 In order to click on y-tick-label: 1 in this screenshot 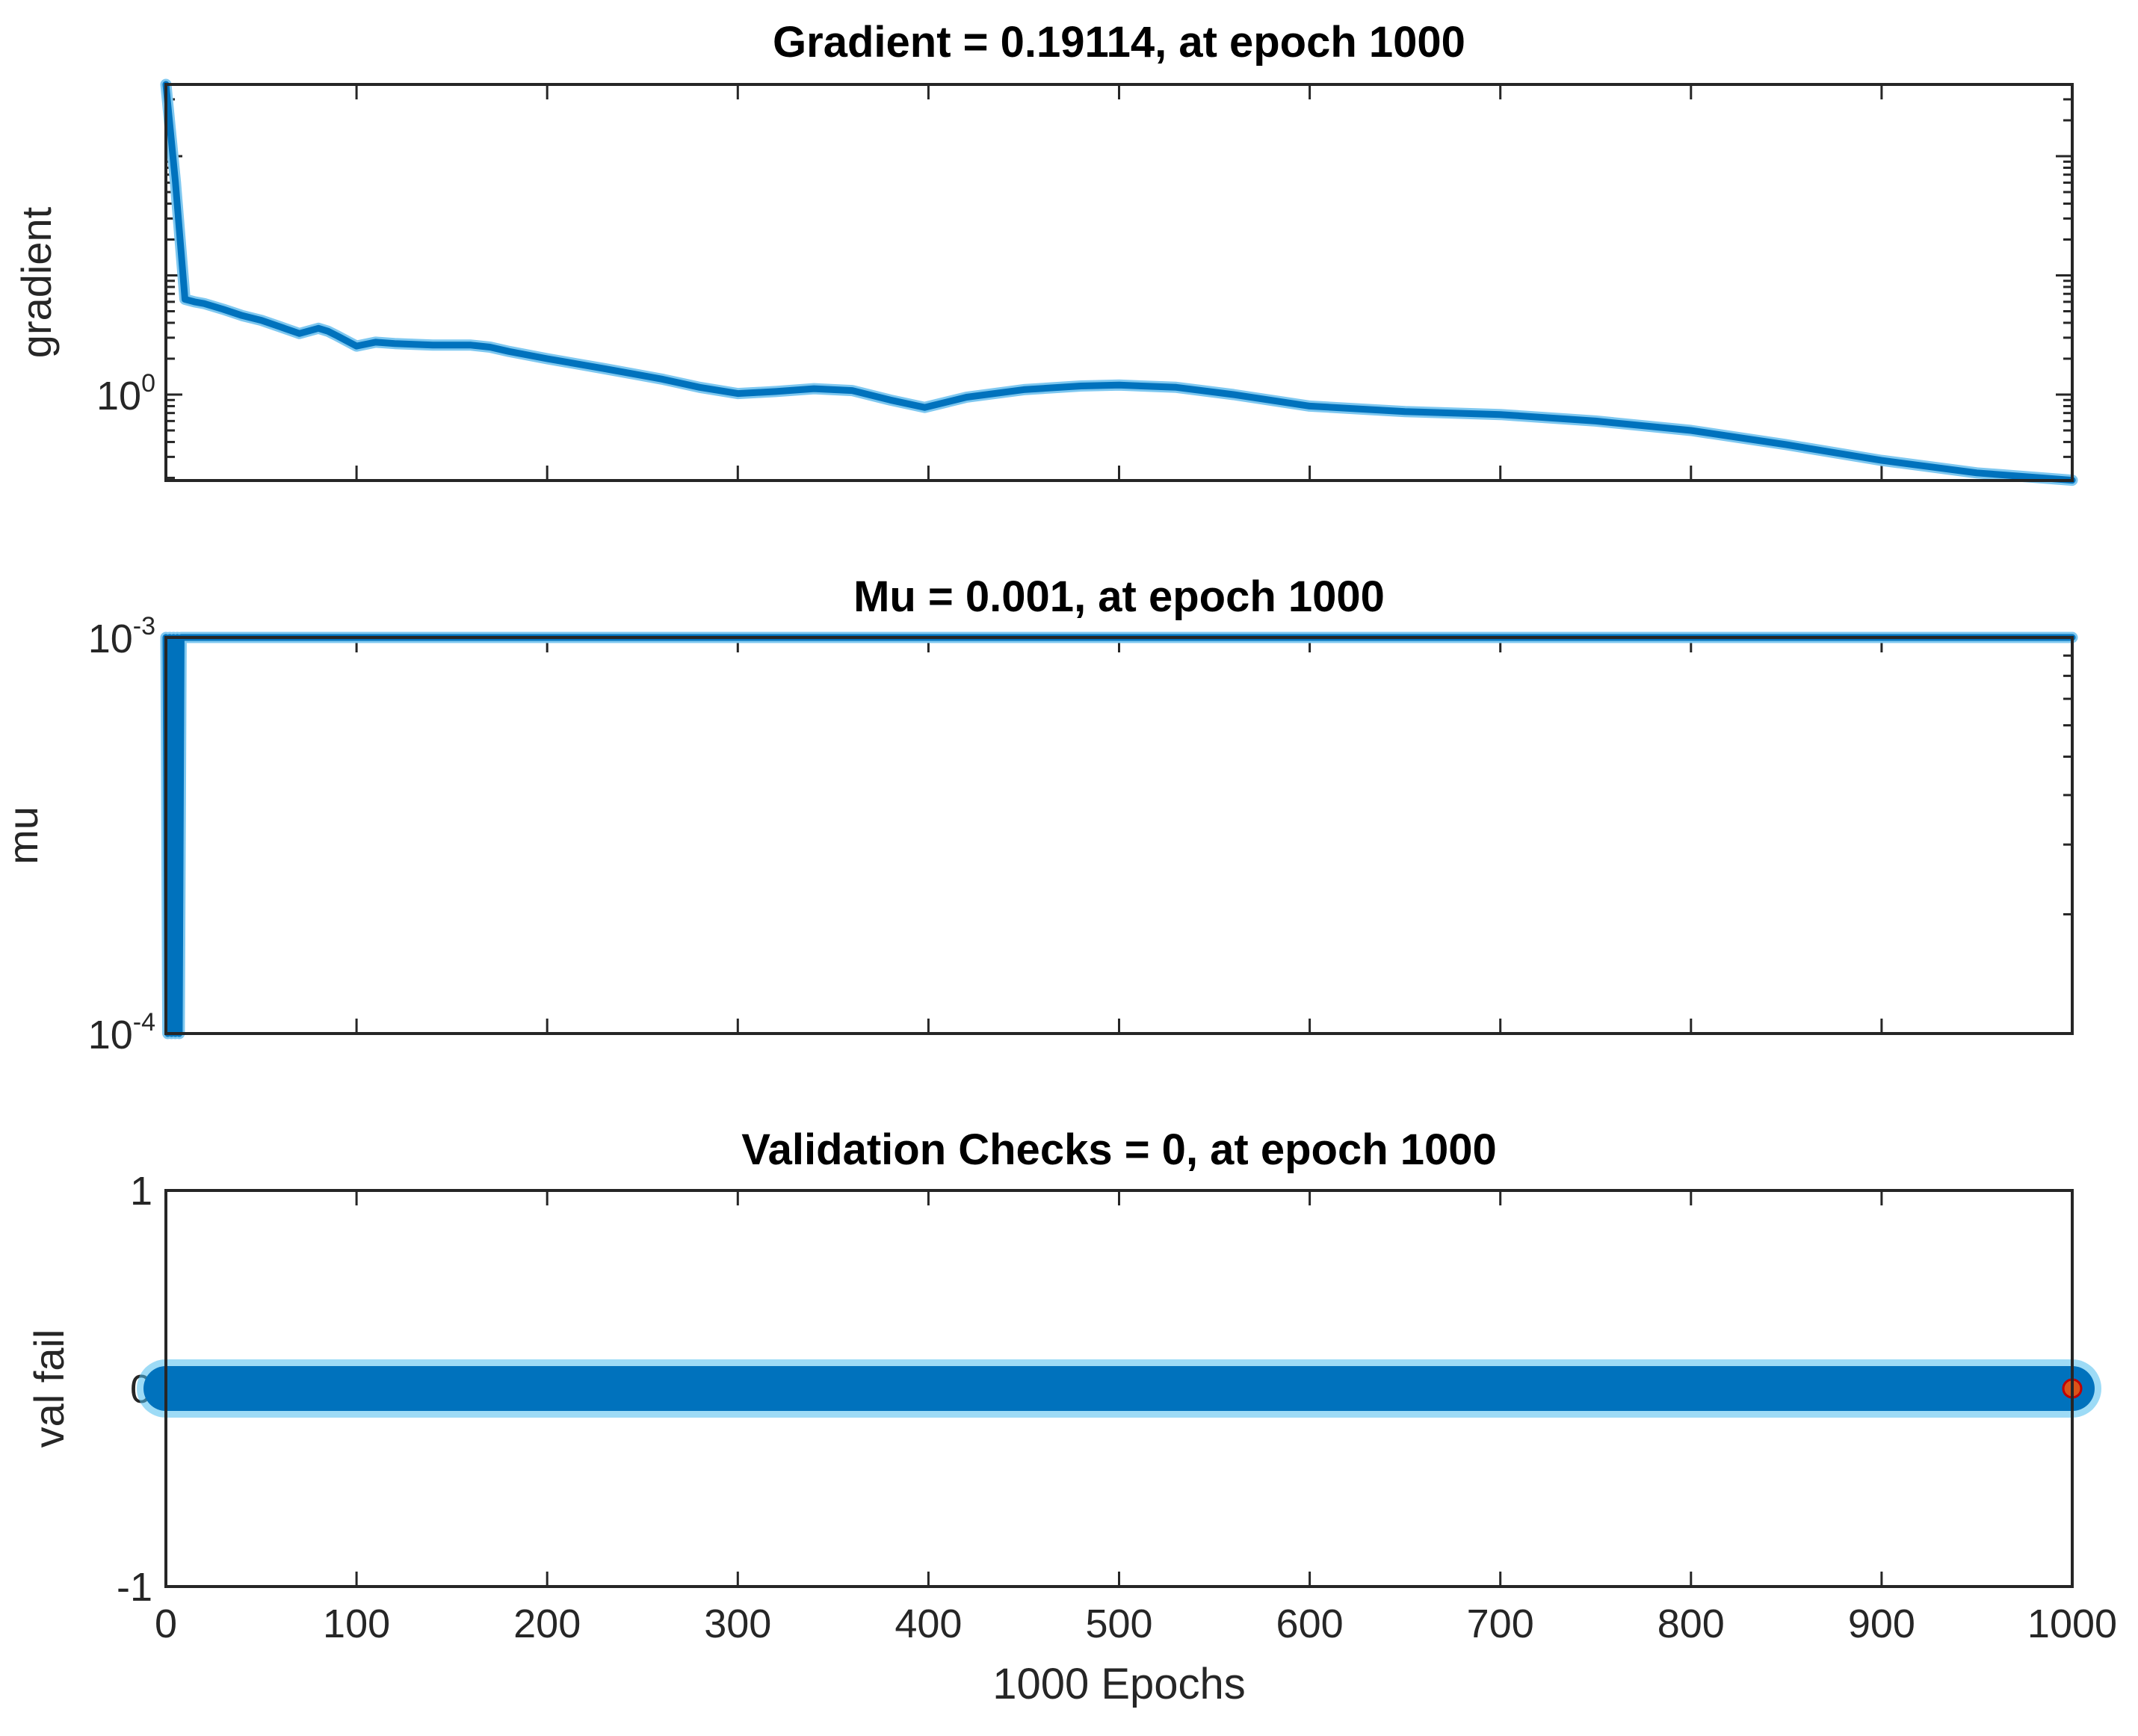, I will do `click(141, 1191)`.